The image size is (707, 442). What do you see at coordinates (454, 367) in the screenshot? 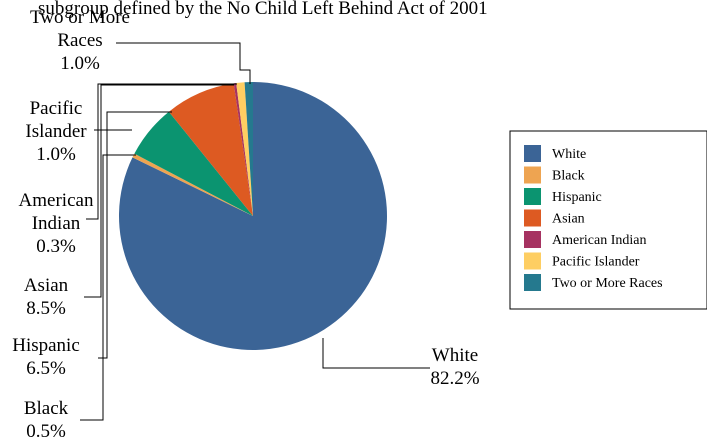
I see `slice-label-white: White 82.2%` at bounding box center [454, 367].